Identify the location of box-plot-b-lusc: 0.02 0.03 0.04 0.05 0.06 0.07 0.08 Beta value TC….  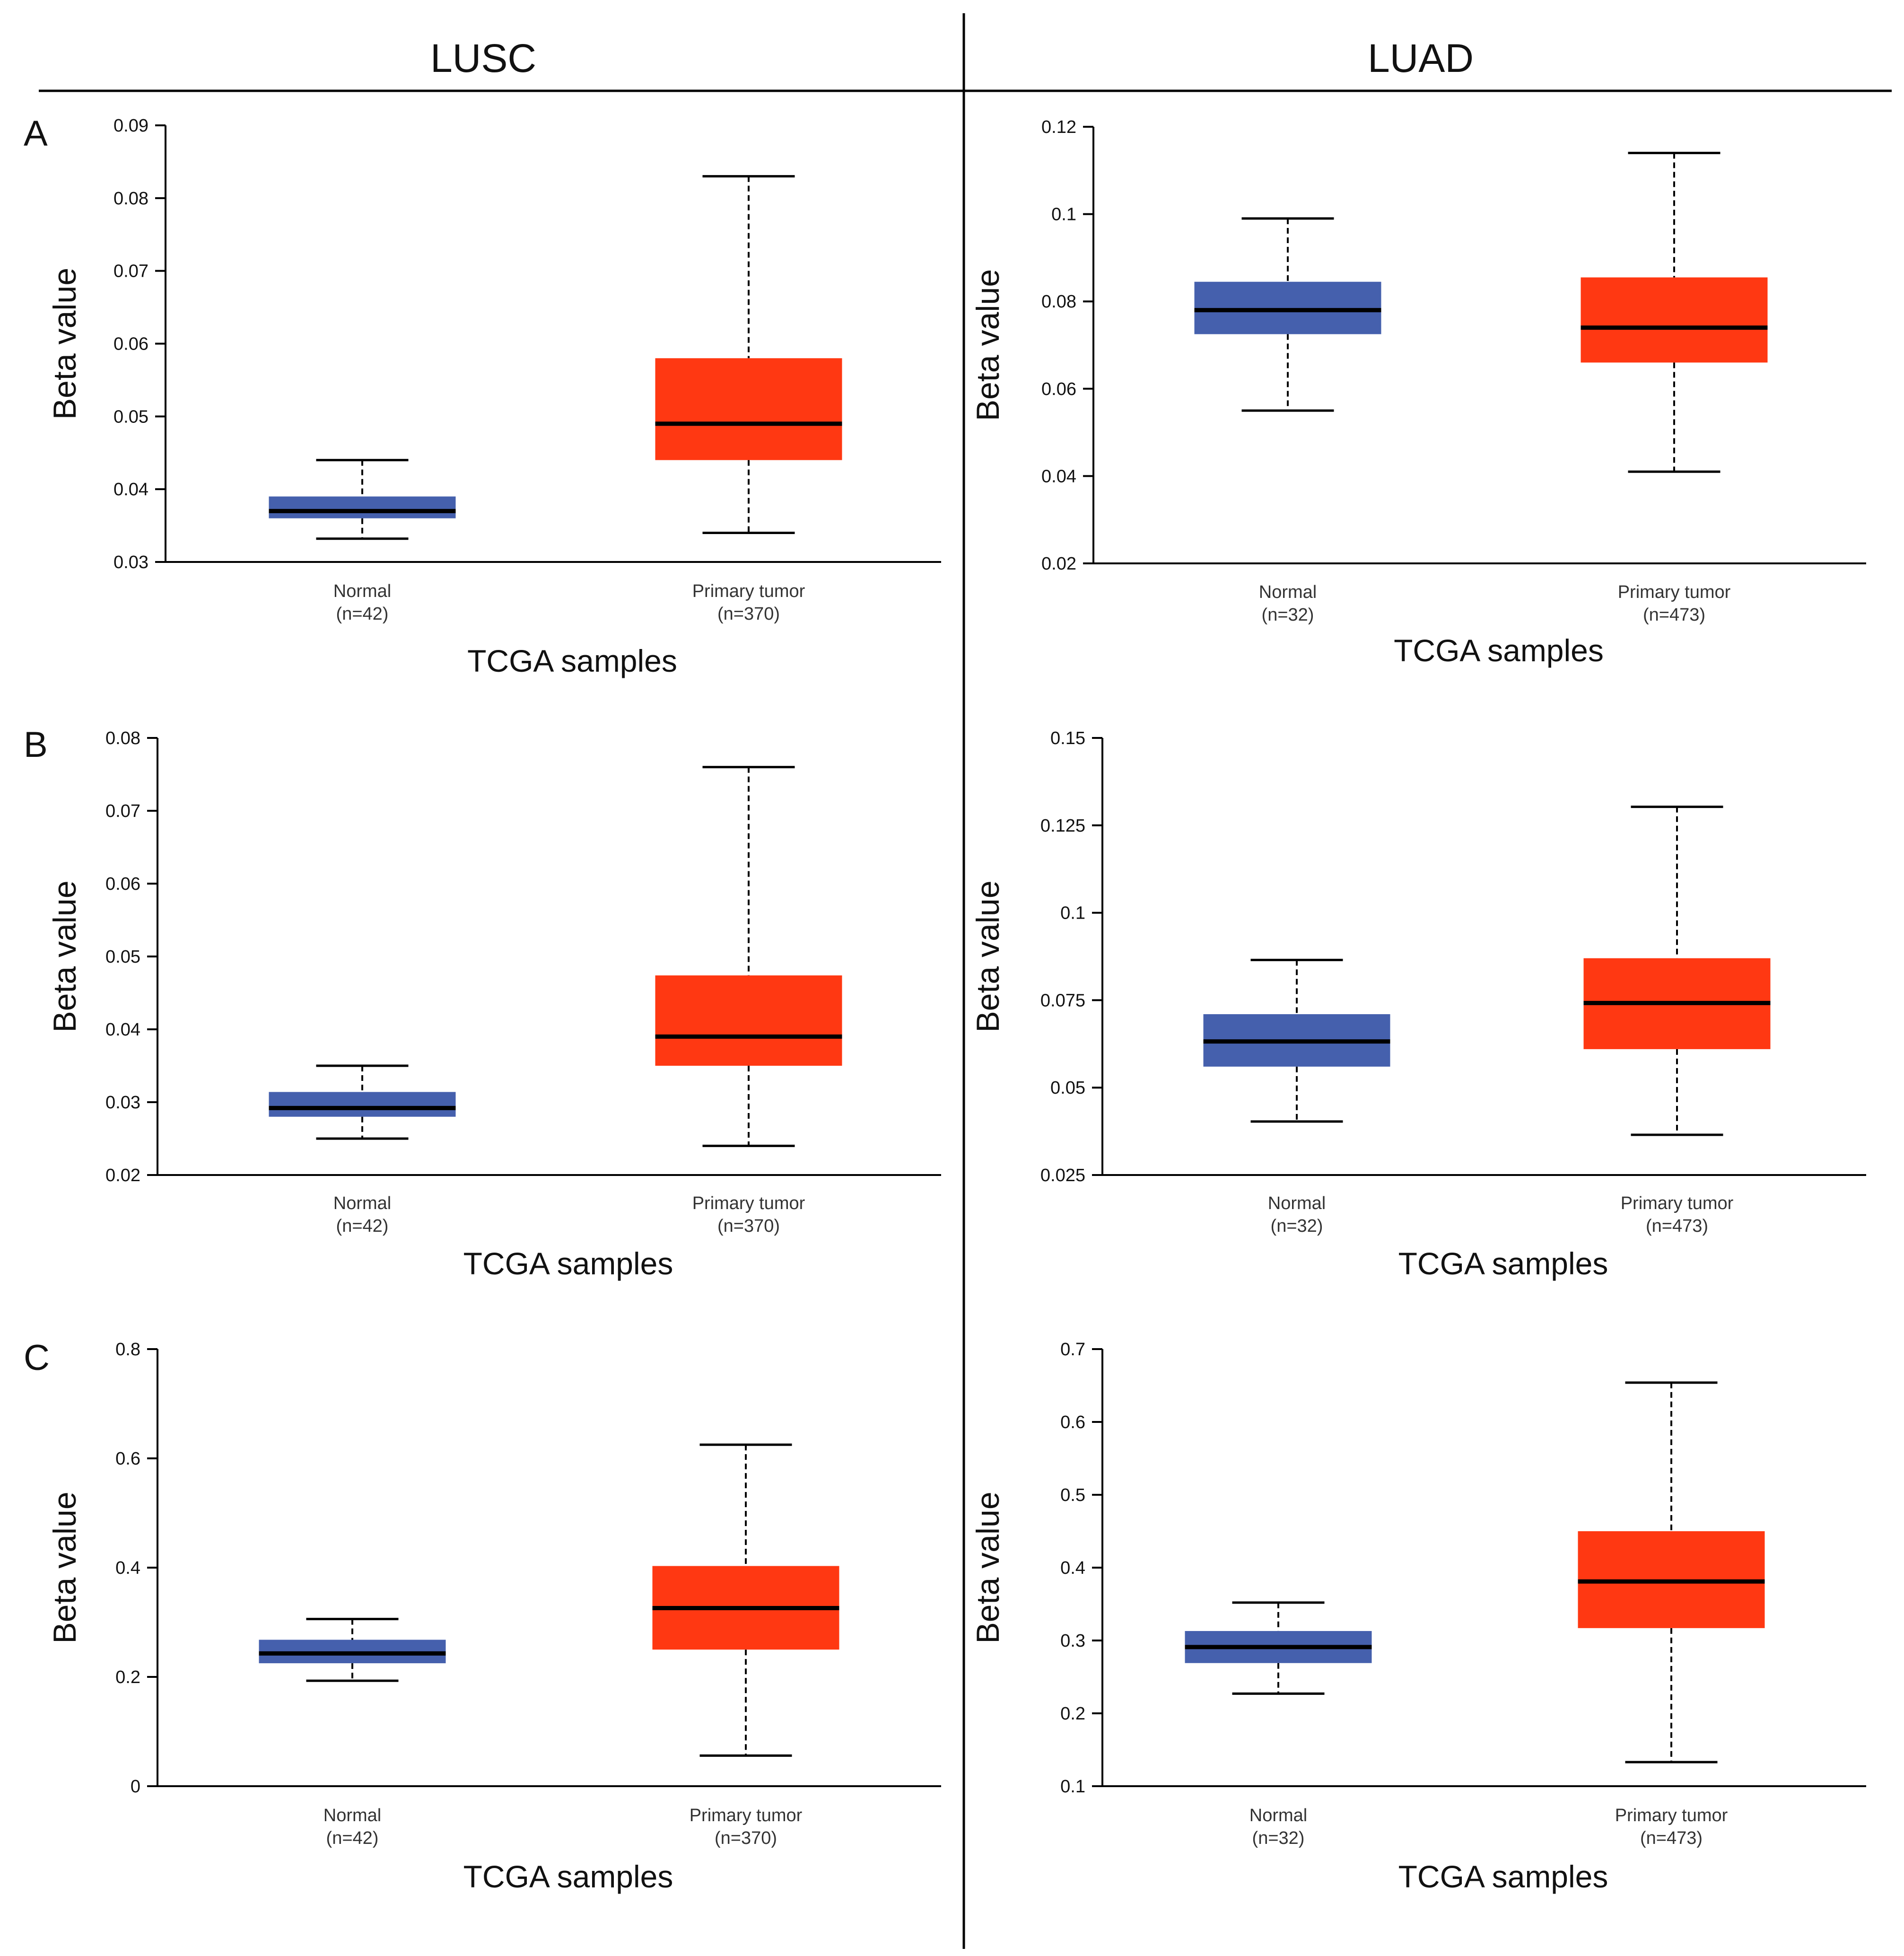
(494, 1004).